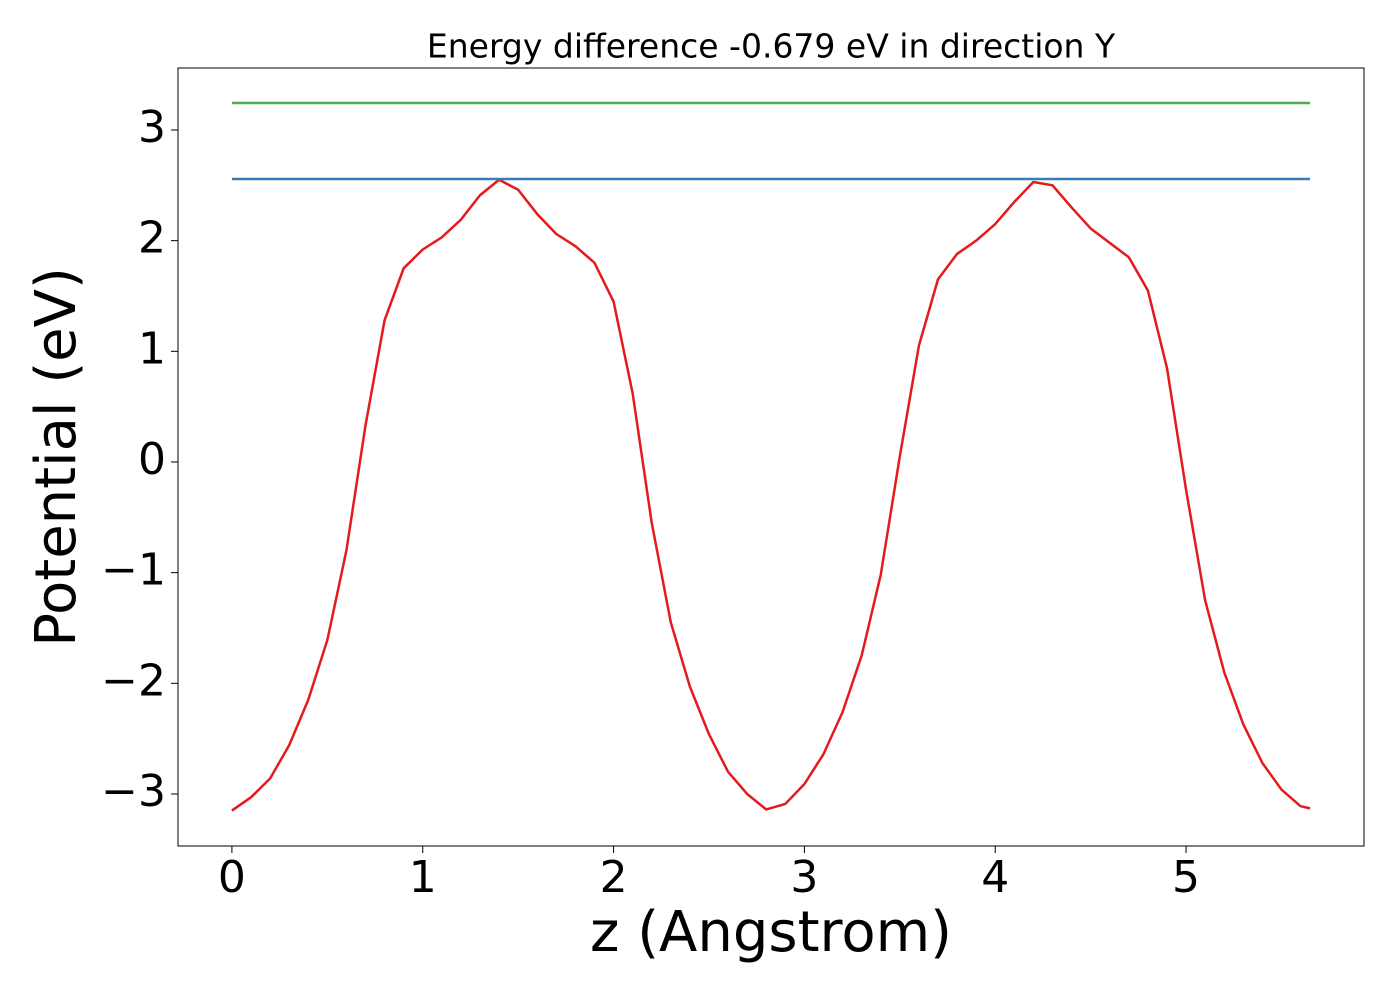 The width and height of the screenshot is (1400, 1004). What do you see at coordinates (995, 877) in the screenshot?
I see `x-tick-label: 4` at bounding box center [995, 877].